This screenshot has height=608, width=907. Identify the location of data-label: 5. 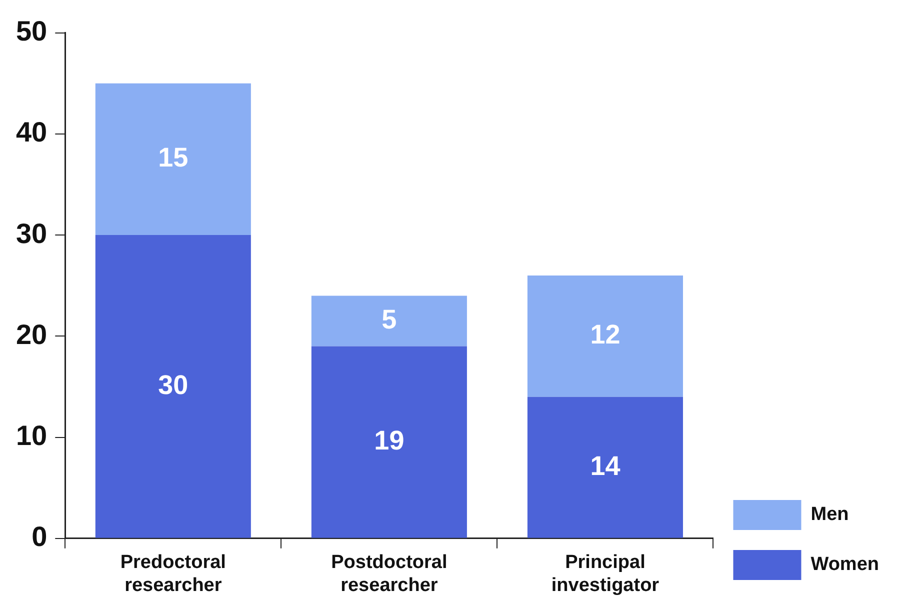
(389, 319).